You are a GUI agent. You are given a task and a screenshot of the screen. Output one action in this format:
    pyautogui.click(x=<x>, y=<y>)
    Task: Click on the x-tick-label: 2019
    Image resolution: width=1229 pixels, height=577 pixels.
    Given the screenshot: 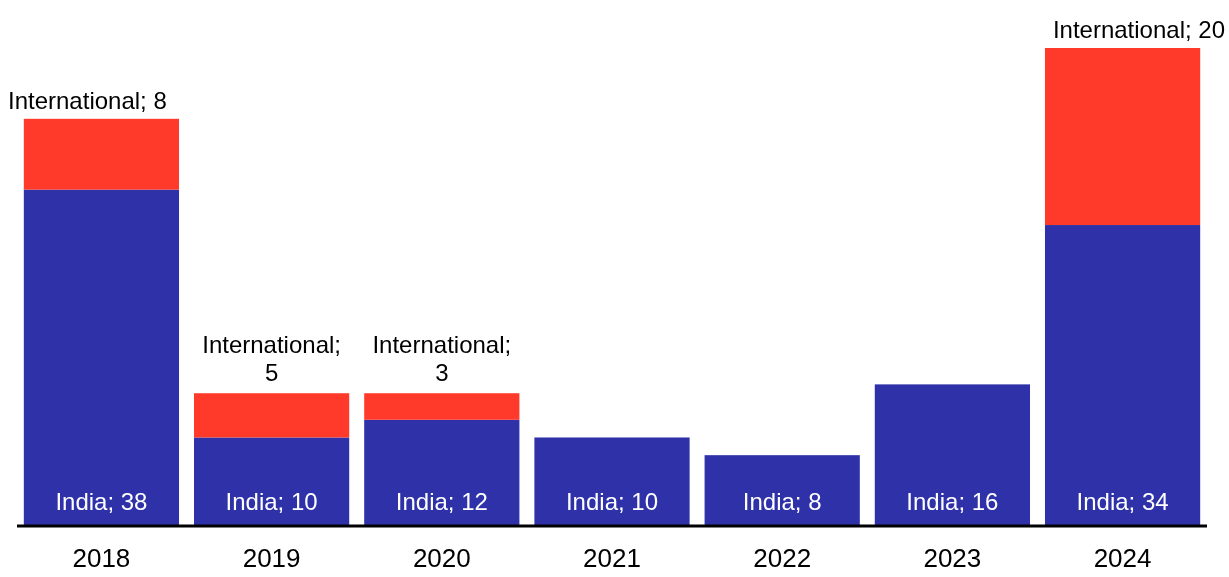 What is the action you would take?
    pyautogui.click(x=271, y=558)
    